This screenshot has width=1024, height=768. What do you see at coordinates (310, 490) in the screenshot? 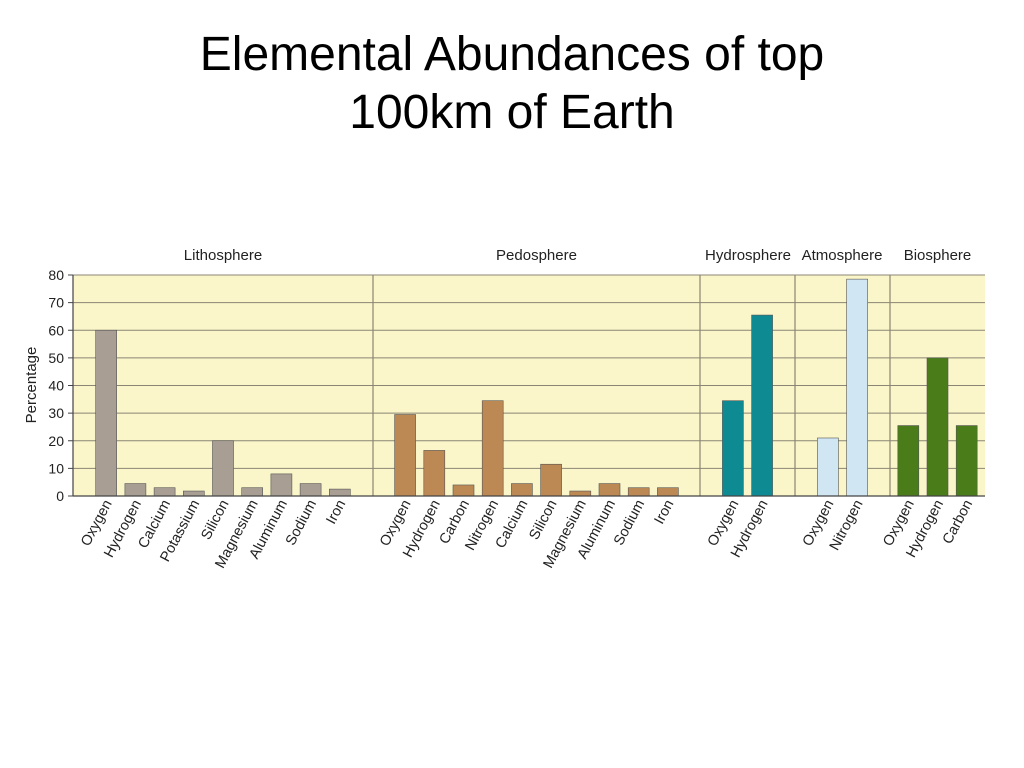
I see `bar-lithosphere-sodium` at bounding box center [310, 490].